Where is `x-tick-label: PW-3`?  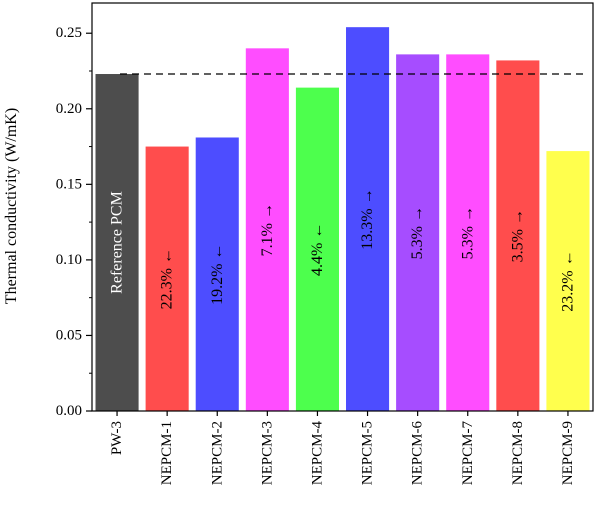
x-tick-label: PW-3 is located at coordinates (117, 438).